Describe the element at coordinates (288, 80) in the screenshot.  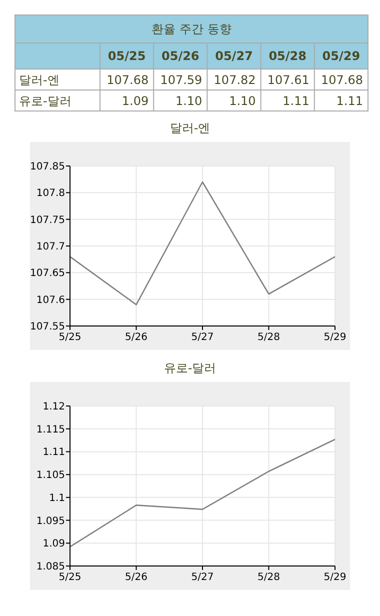
I see `data-label: 107.61` at that location.